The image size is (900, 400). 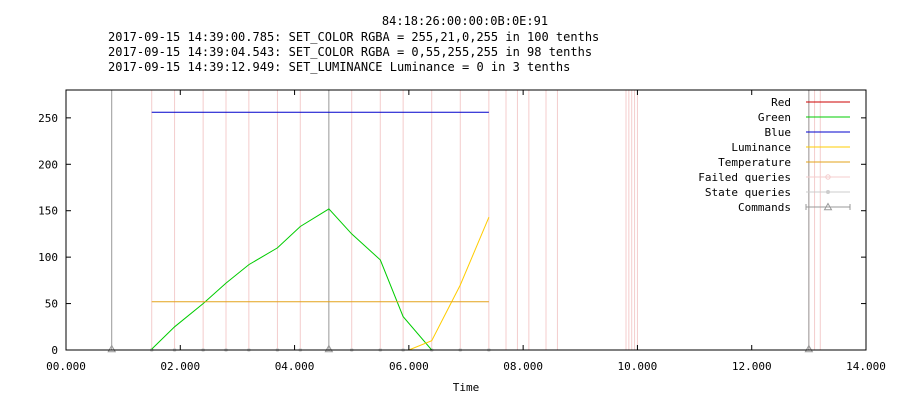 I want to click on legend-label-failed-queries: Failed queries, so click(x=744, y=177).